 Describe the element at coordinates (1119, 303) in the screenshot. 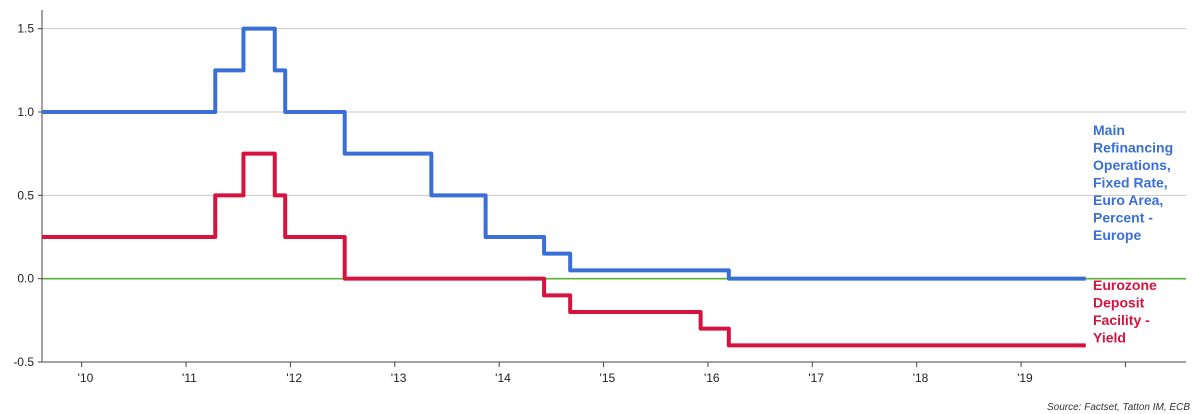

I see `series-label-line: Deposit` at that location.